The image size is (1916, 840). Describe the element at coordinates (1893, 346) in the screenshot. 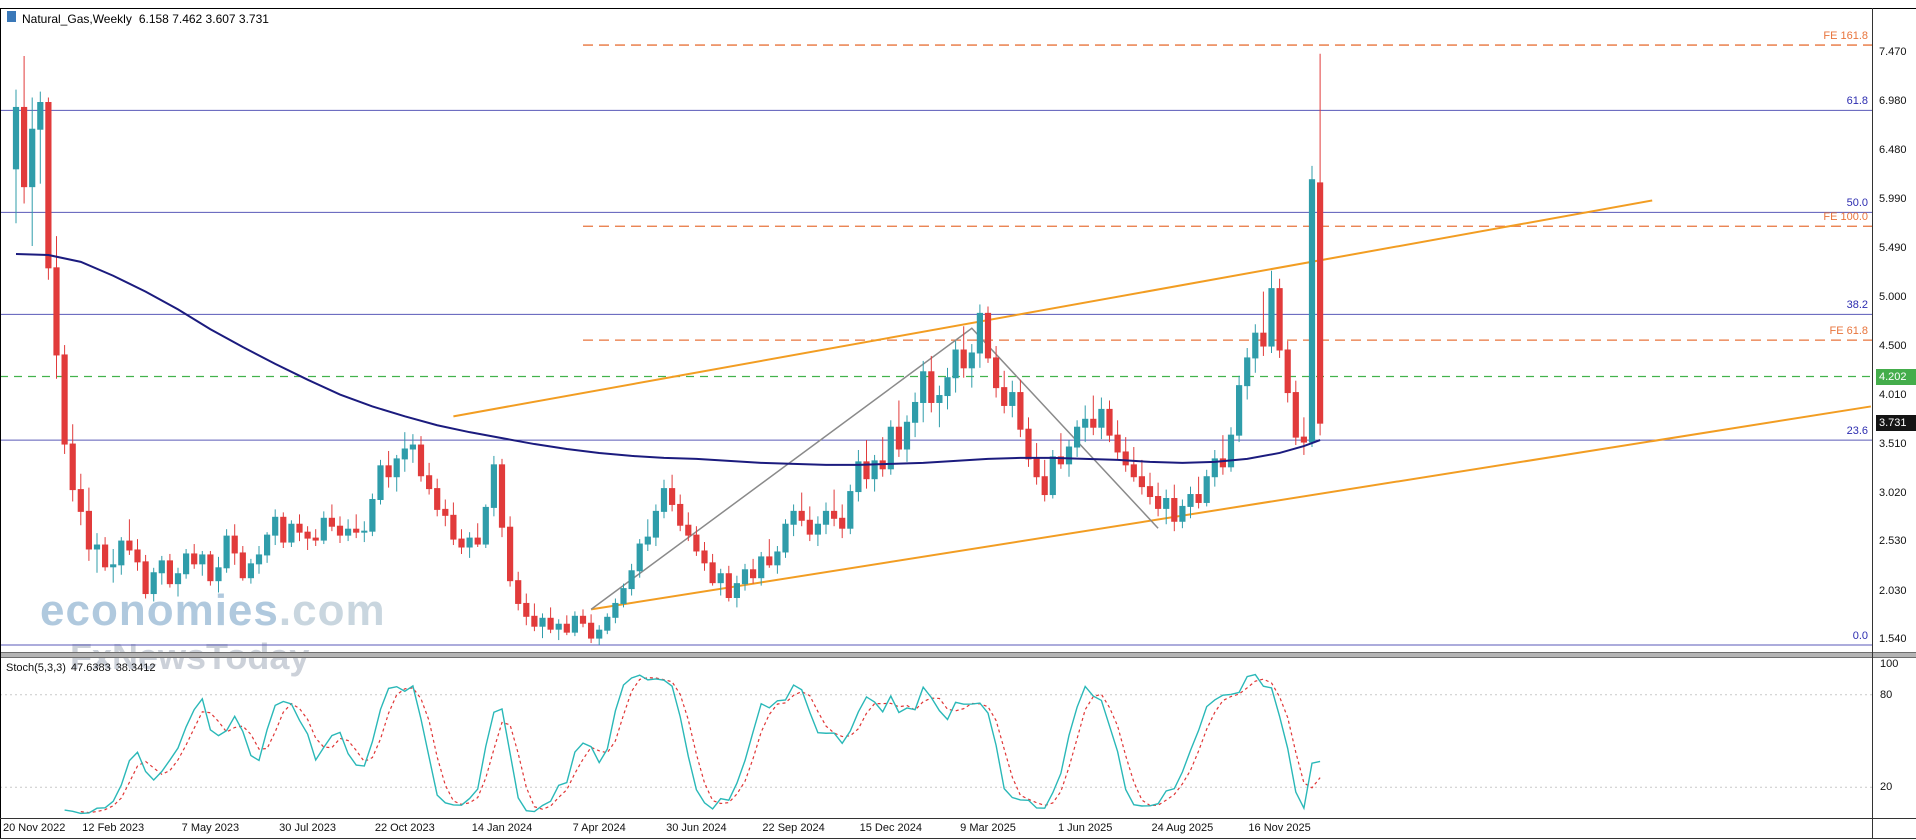

I see `price-tick: 4.500` at that location.